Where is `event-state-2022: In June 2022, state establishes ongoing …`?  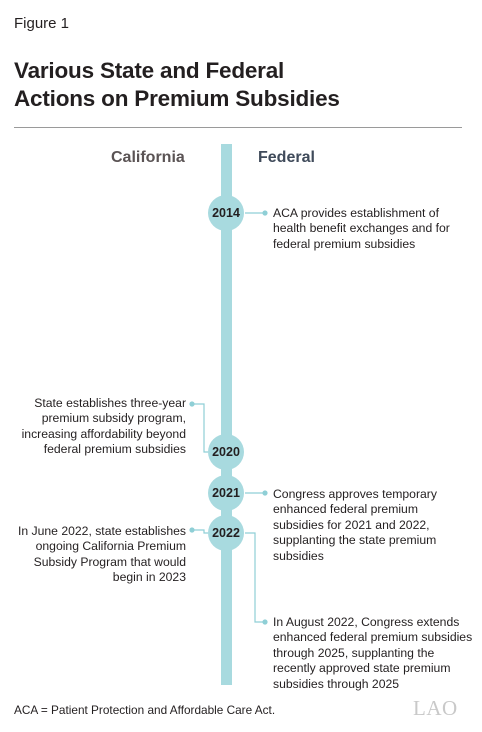
event-state-2022: In June 2022, state establishes ongoing … is located at coordinates (96, 555).